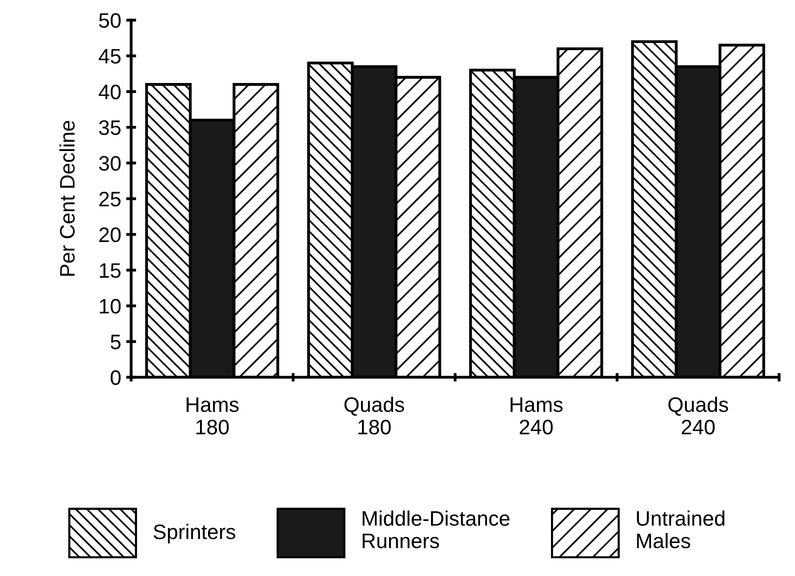 The image size is (795, 576). What do you see at coordinates (115, 342) in the screenshot?
I see `y-tick-label: 5` at bounding box center [115, 342].